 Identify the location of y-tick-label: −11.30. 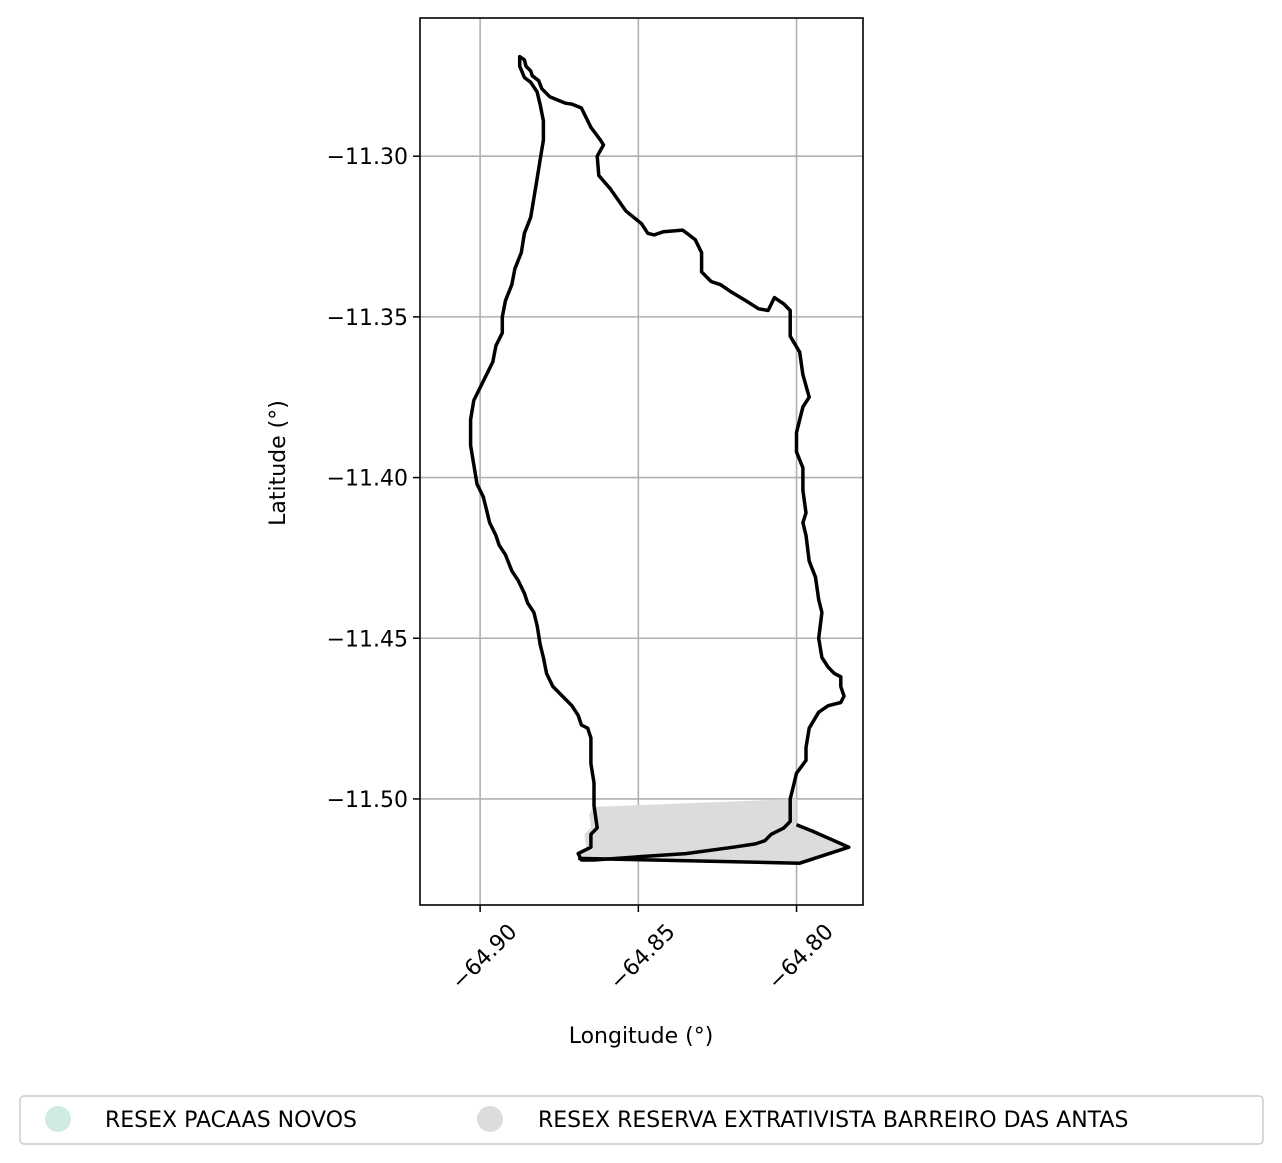
(367, 157).